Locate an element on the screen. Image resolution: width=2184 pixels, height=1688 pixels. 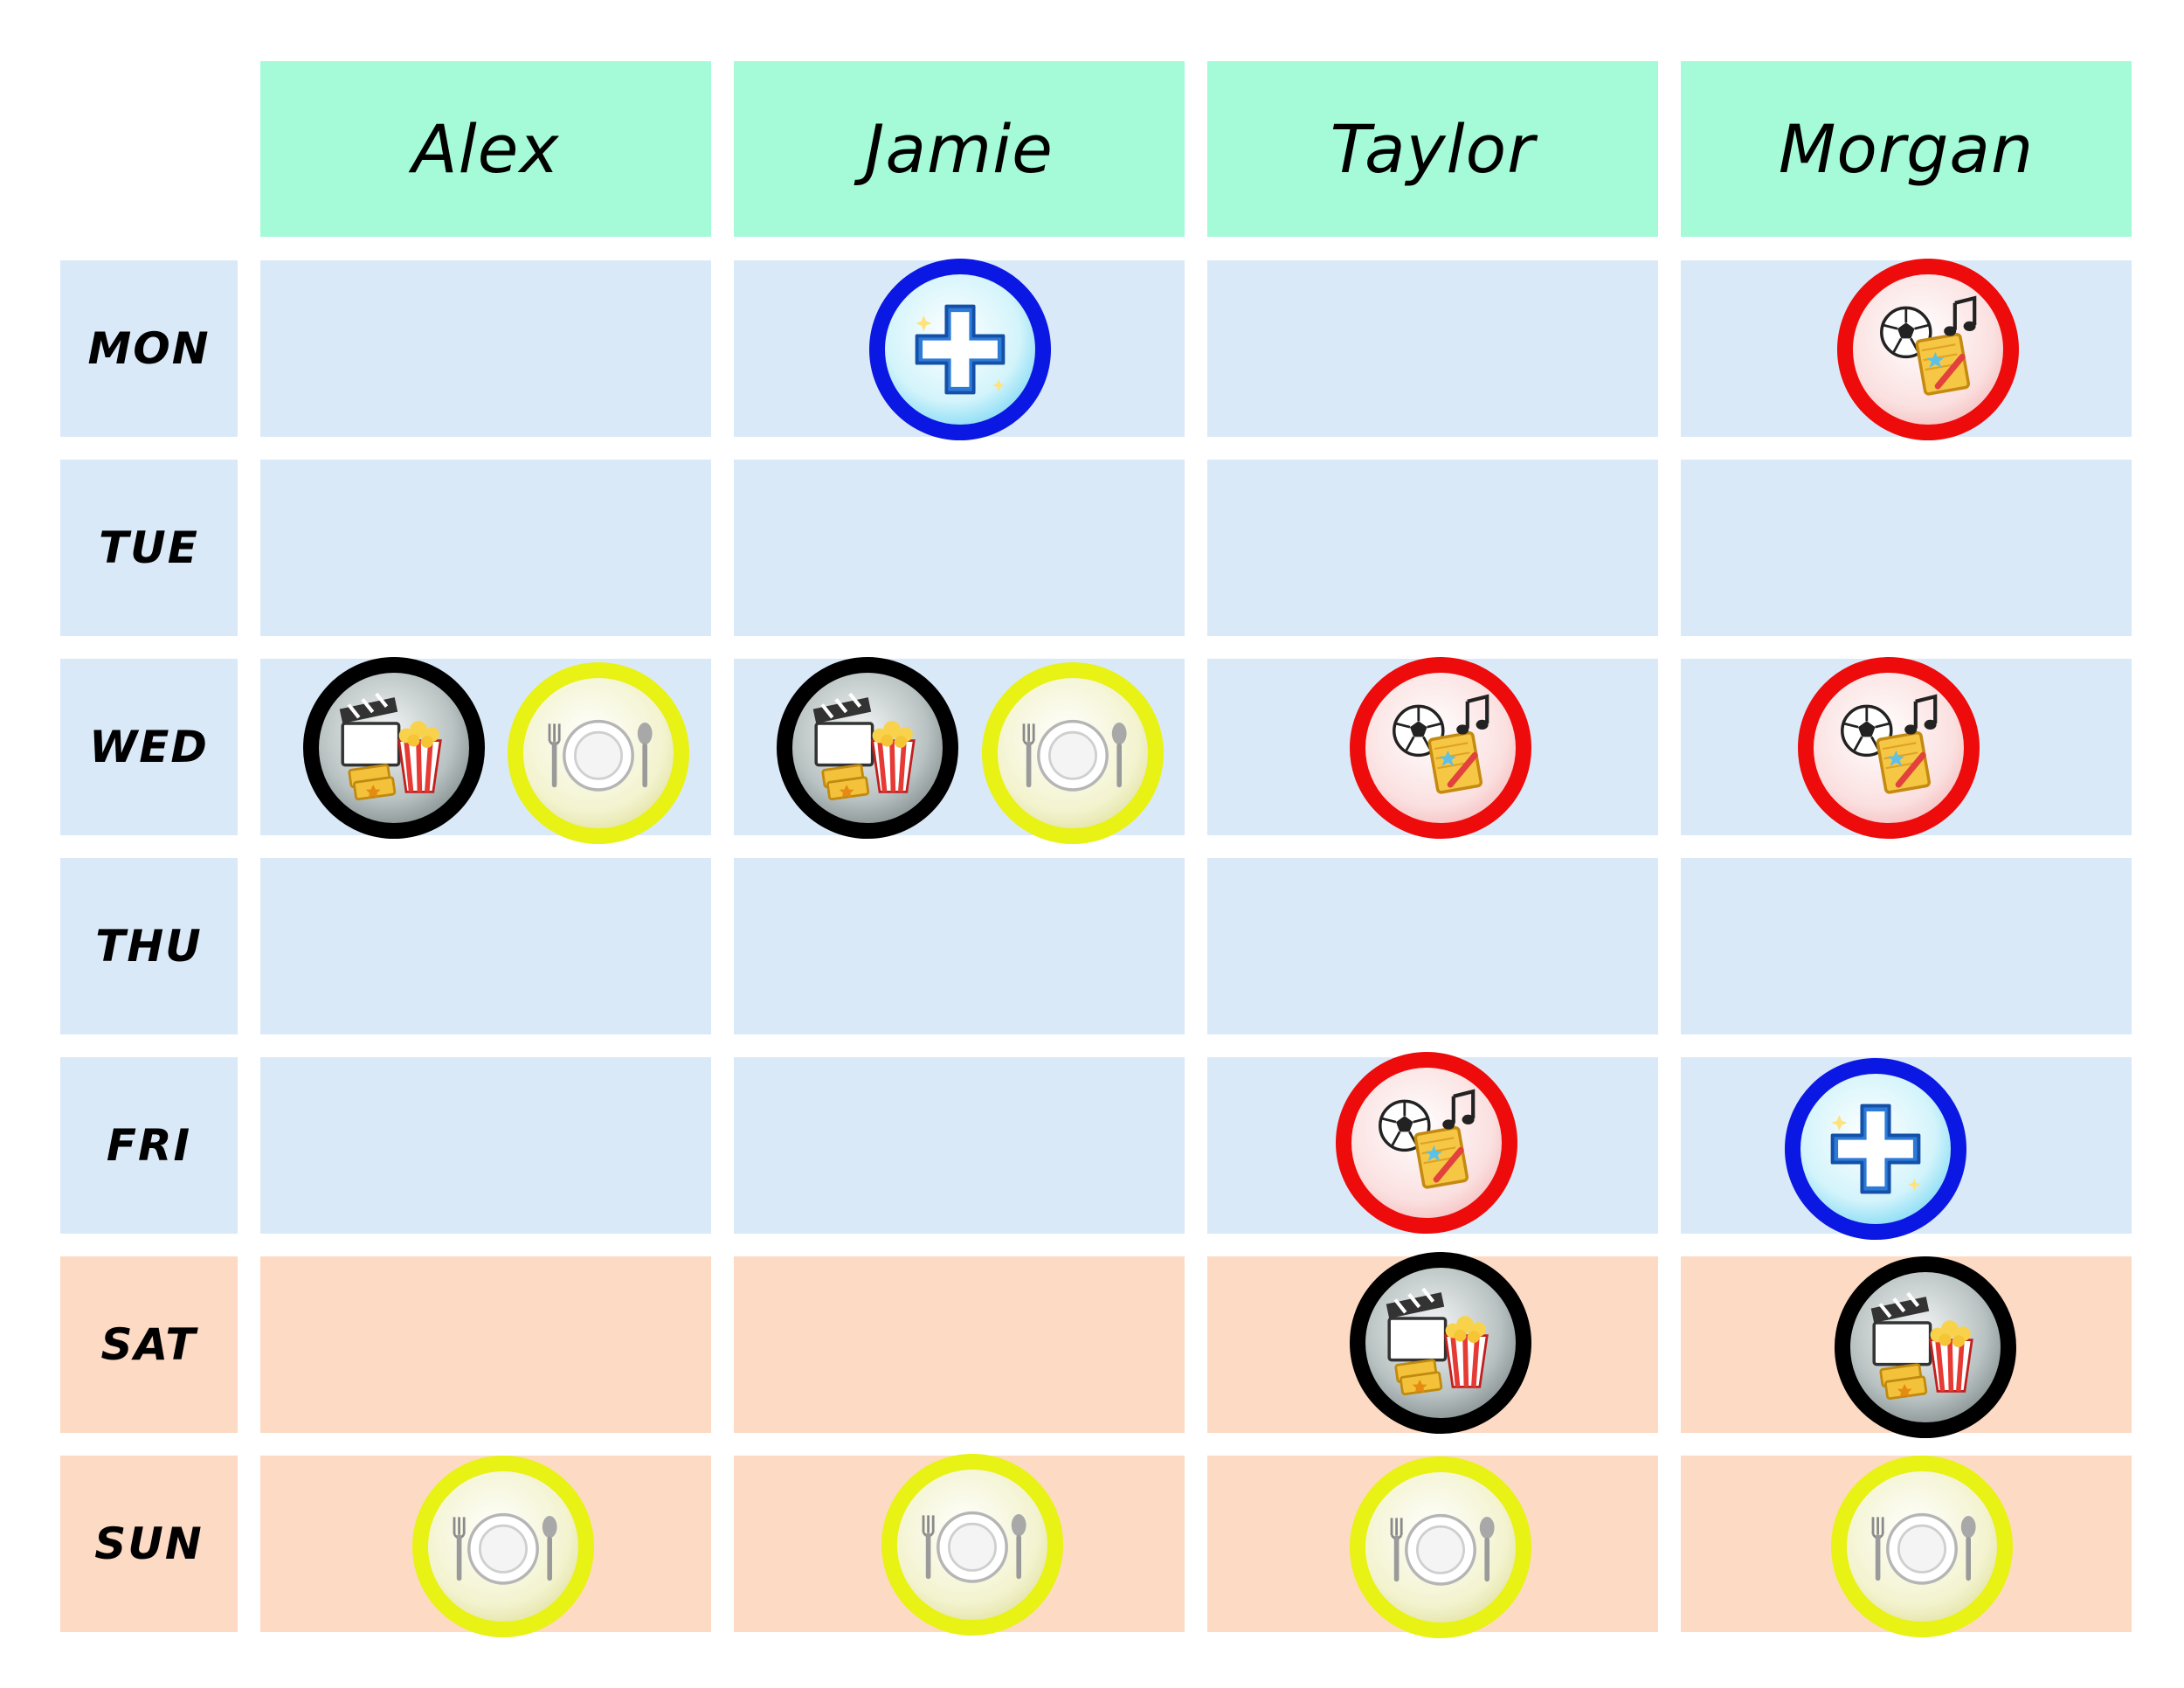
day-name: TUE is located at coordinates (149, 547).